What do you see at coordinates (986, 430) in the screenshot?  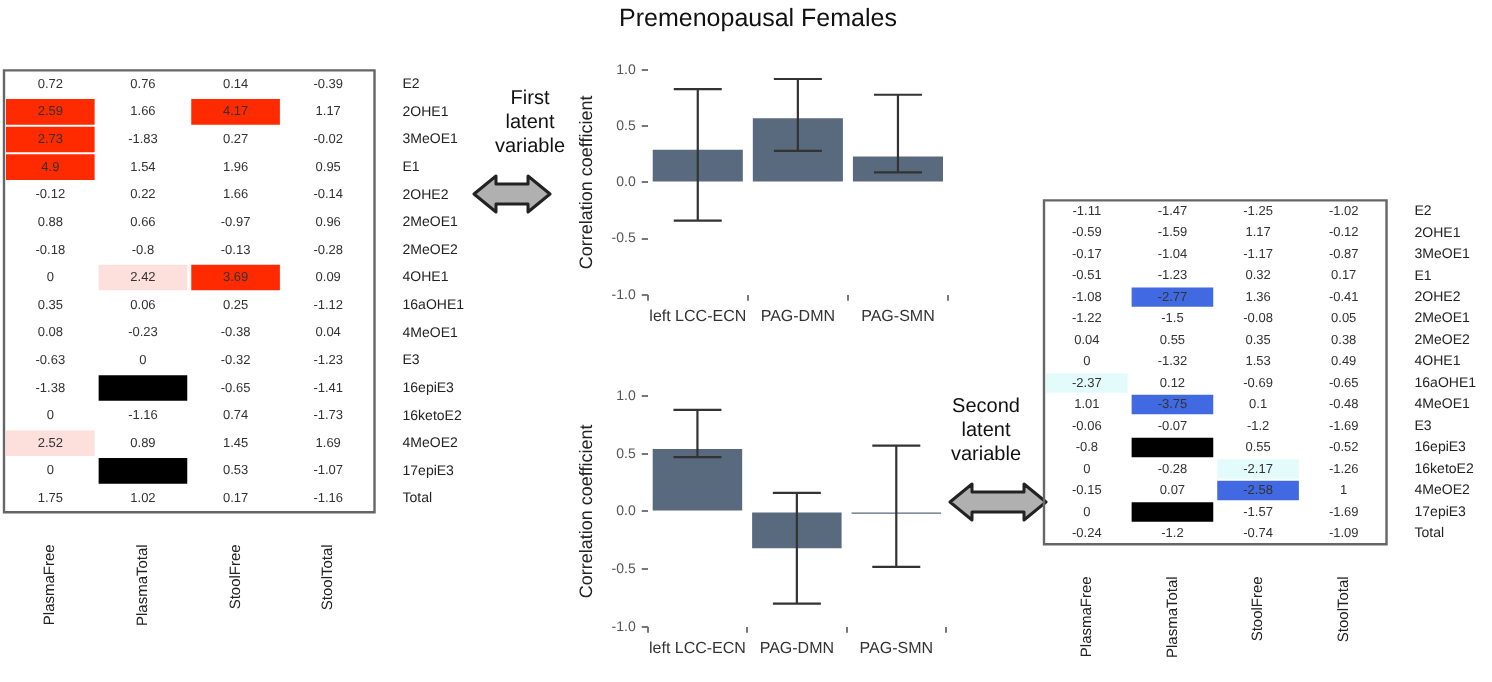 I see `text: Second latent variable` at bounding box center [986, 430].